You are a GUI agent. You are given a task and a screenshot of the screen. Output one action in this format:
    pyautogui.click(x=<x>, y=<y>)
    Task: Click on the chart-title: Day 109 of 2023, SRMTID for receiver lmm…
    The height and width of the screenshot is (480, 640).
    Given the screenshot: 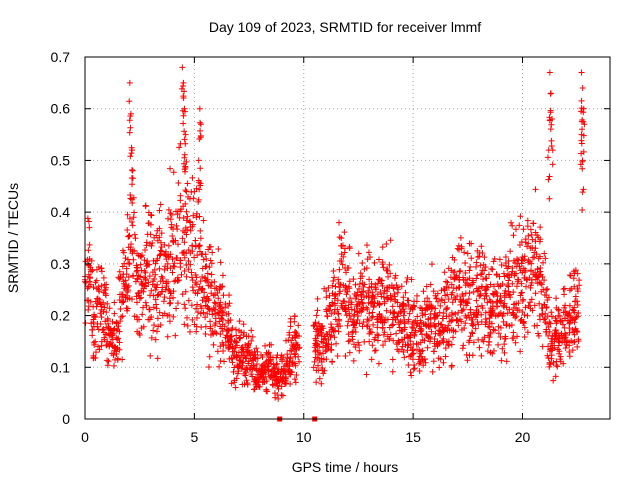 What is the action you would take?
    pyautogui.click(x=345, y=27)
    